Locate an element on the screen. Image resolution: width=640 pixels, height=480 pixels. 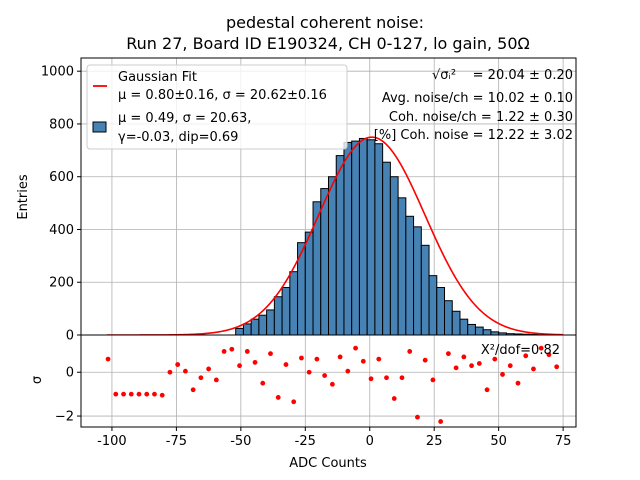
top-y-tick-label-5: 1000 is located at coordinates (57, 72).